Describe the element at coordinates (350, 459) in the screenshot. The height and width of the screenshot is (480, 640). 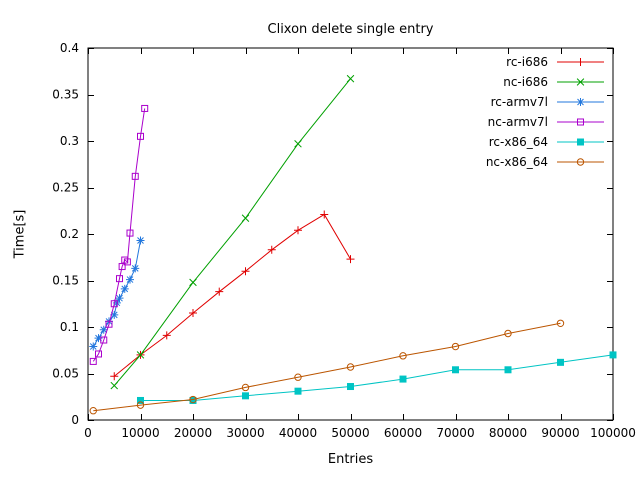
I see `x-axis-label: Entries` at that location.